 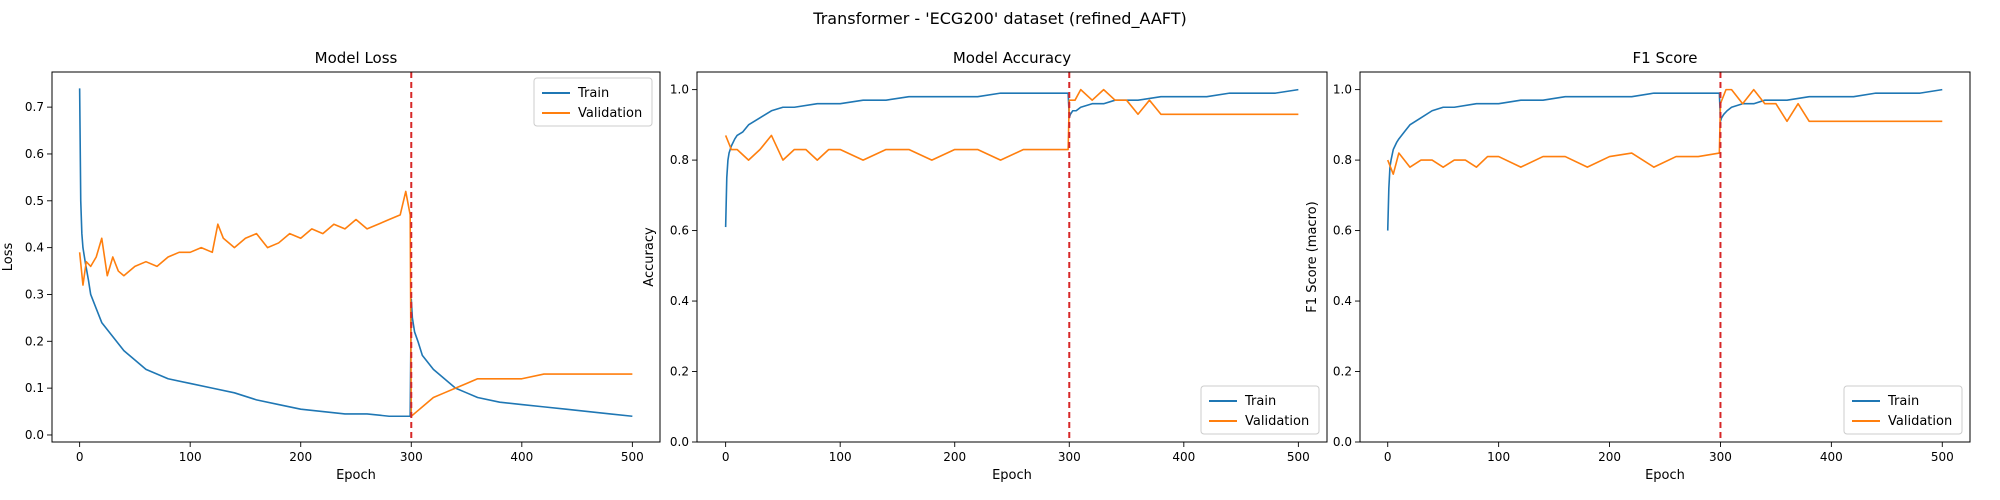 What do you see at coordinates (649, 257) in the screenshot?
I see `y-axis-label: Accuracy` at bounding box center [649, 257].